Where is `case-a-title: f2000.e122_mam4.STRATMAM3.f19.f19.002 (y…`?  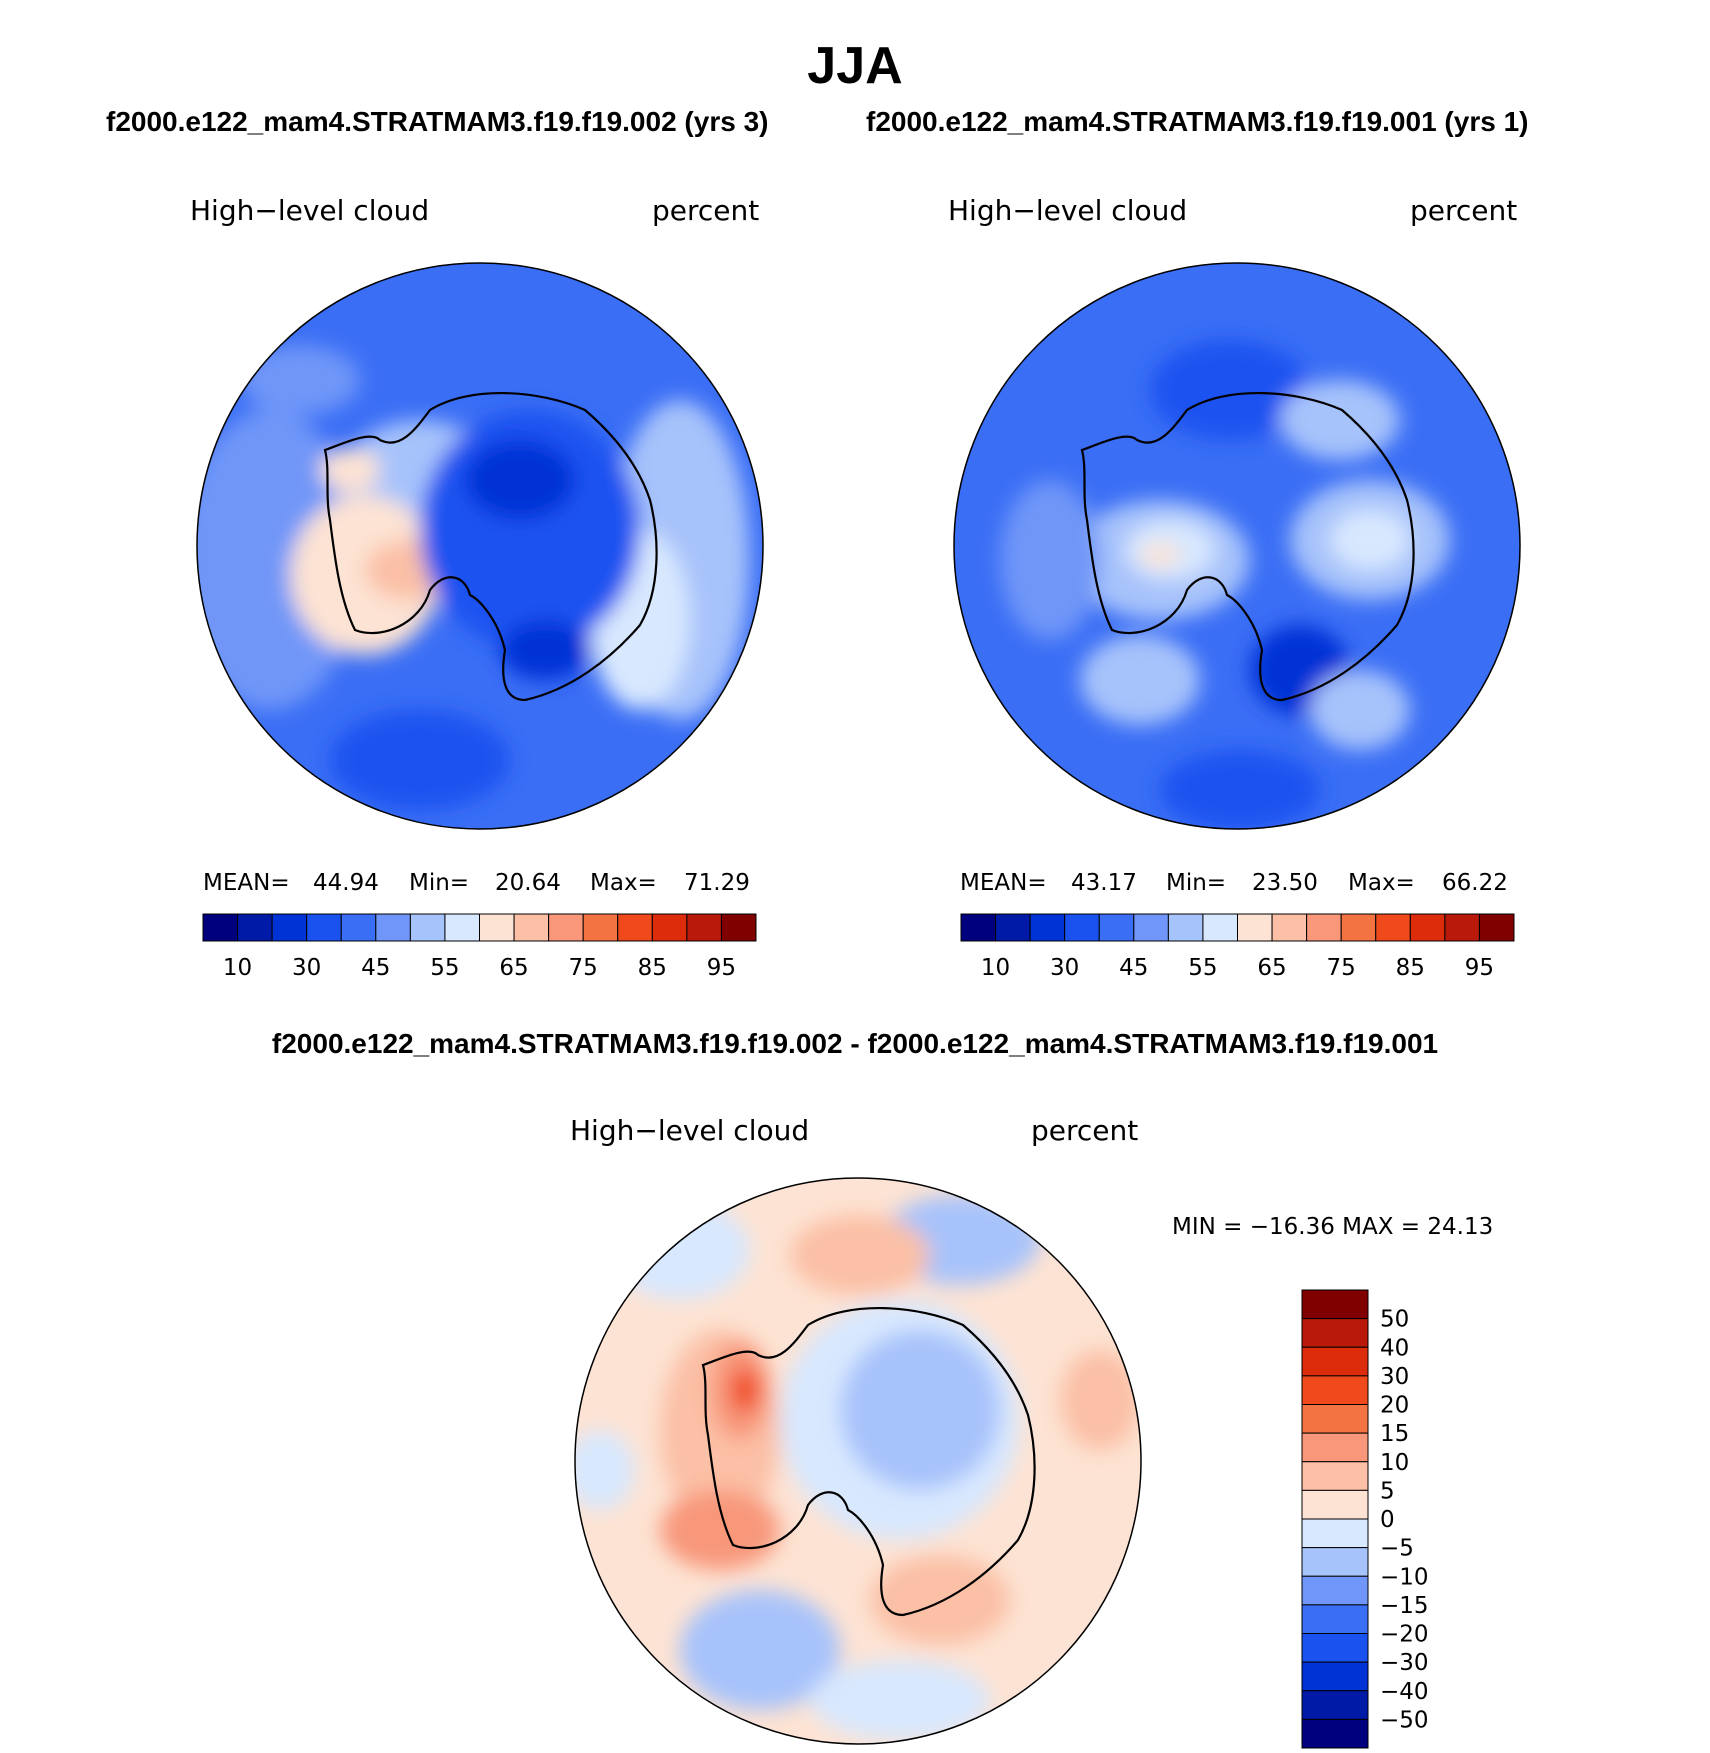 case-a-title: f2000.e122_mam4.STRATMAM3.f19.f19.002 (y… is located at coordinates (437, 121).